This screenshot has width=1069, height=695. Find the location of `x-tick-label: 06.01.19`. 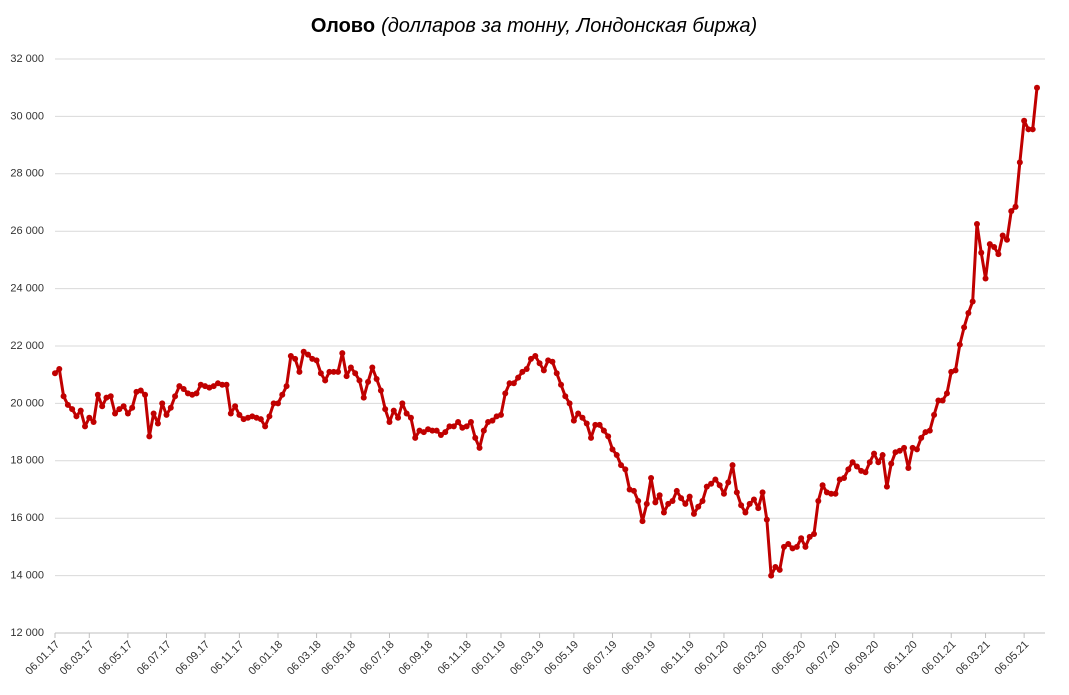

x-tick-label: 06.01.19 is located at coordinates (488, 658).